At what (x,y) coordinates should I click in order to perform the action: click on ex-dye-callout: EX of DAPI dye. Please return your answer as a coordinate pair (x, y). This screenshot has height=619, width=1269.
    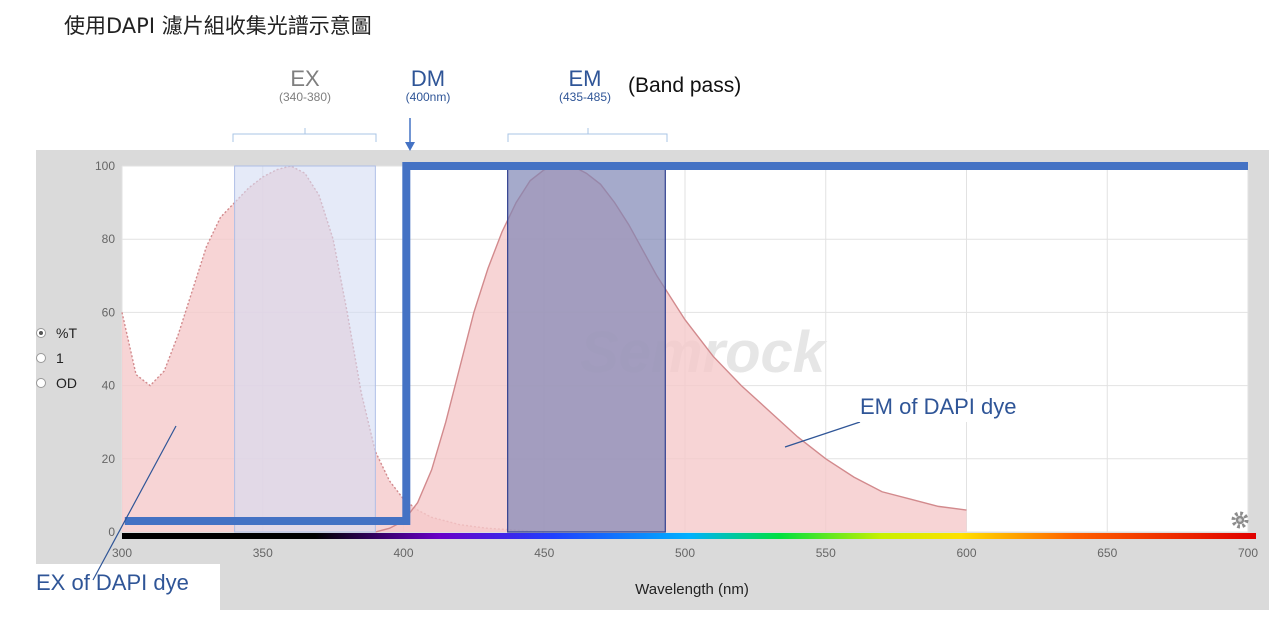
    Looking at the image, I should click on (112, 582).